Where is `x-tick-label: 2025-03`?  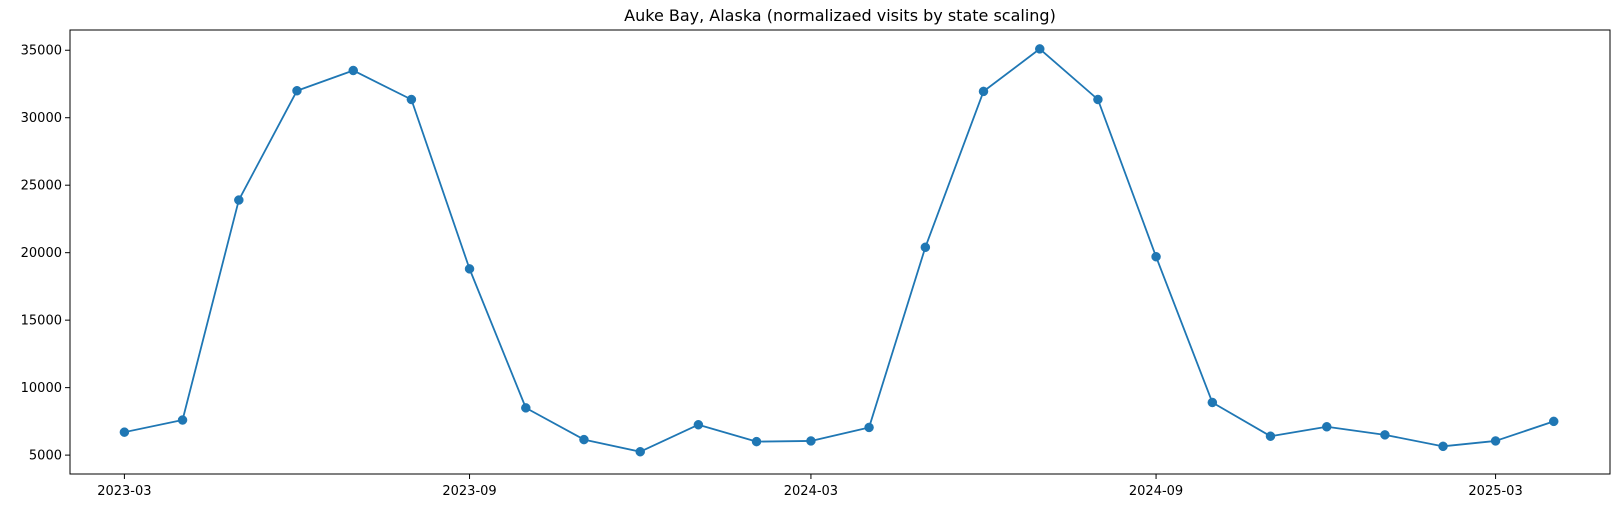 x-tick-label: 2025-03 is located at coordinates (1495, 491).